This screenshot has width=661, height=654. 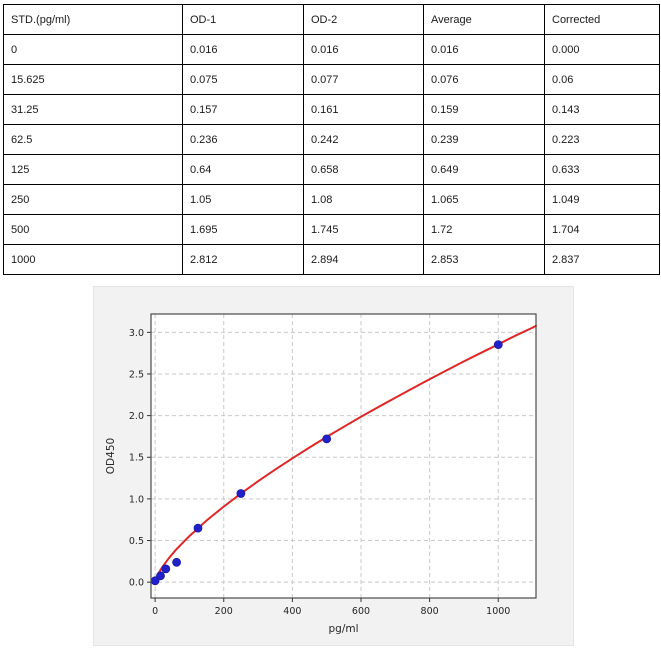 What do you see at coordinates (243, 19) in the screenshot?
I see `column-header-od1: OD-1` at bounding box center [243, 19].